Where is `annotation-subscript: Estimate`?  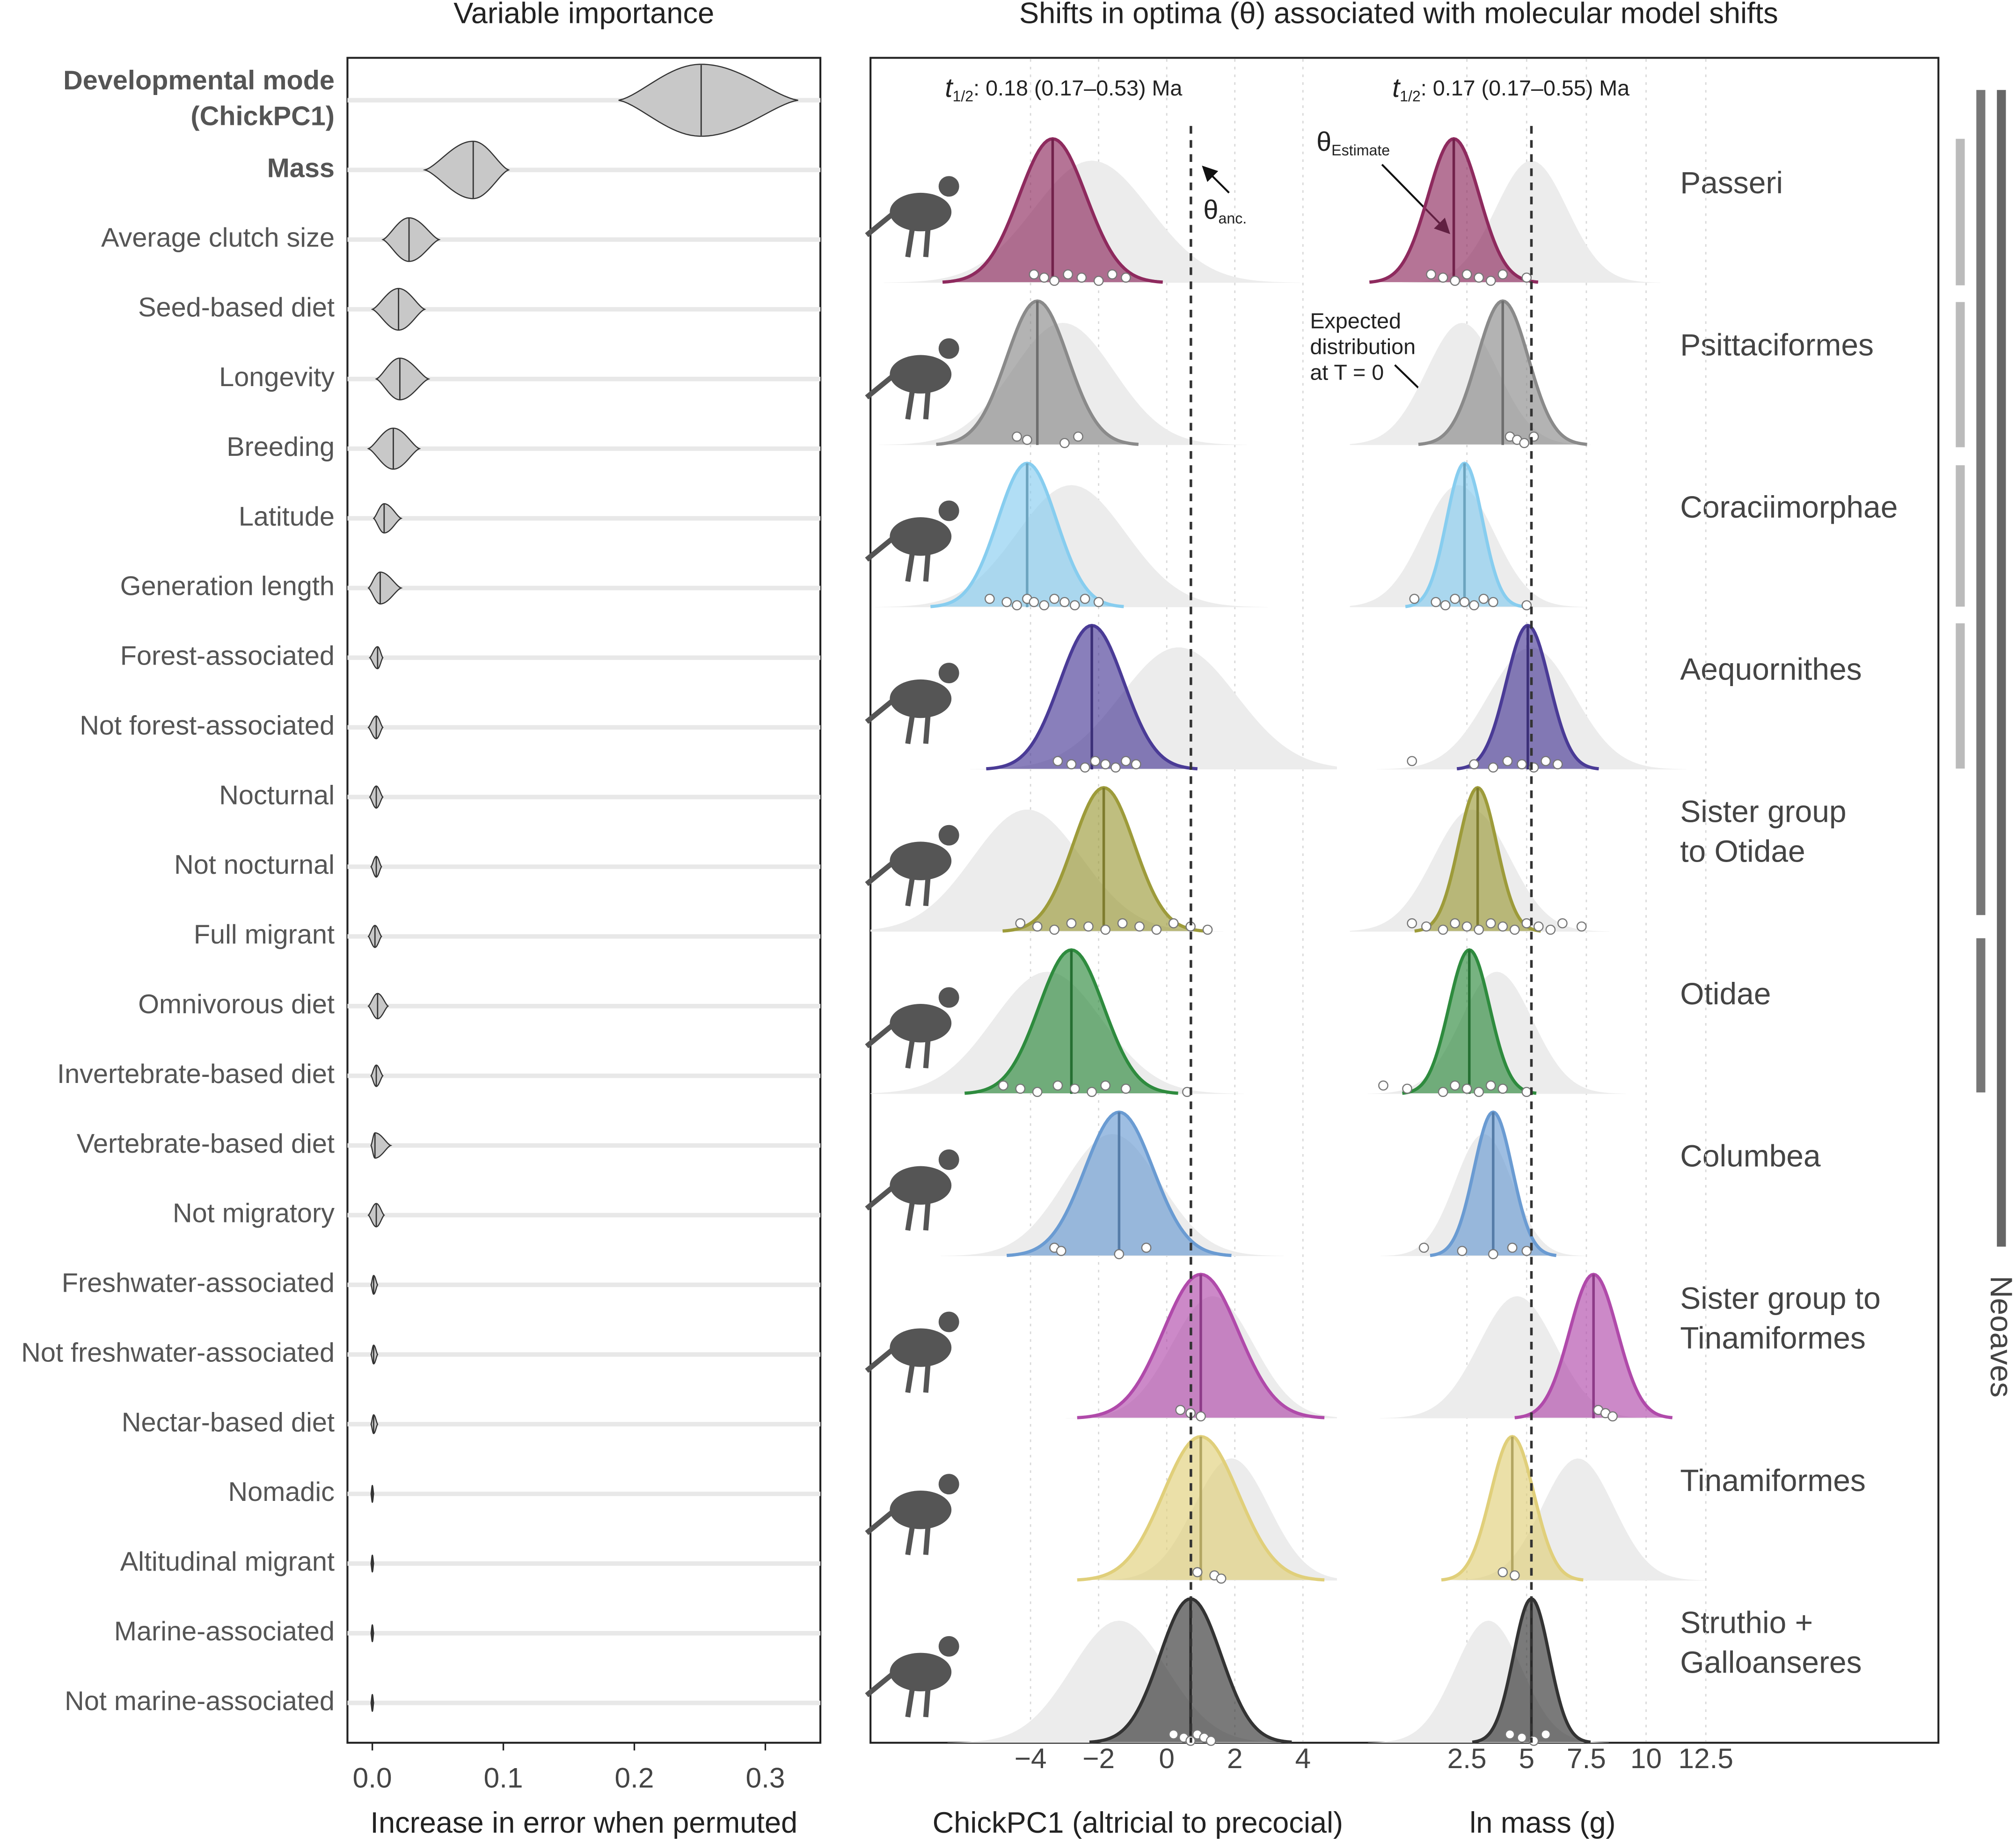 annotation-subscript: Estimate is located at coordinates (1360, 151).